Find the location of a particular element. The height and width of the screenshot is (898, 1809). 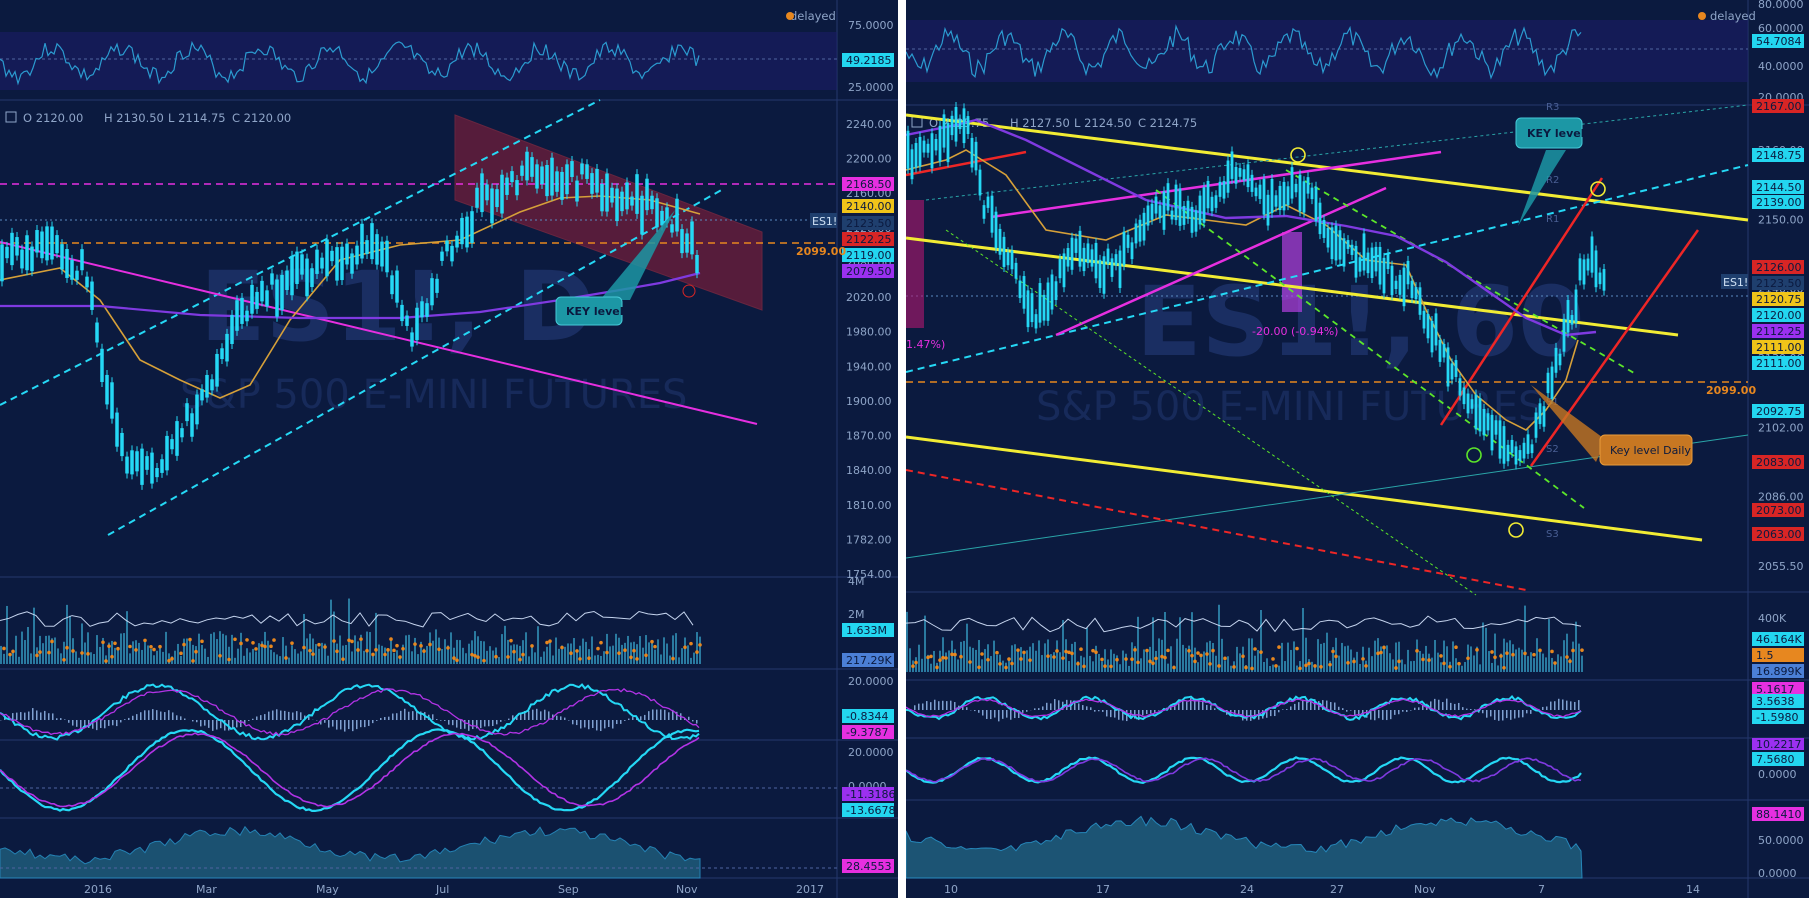

price-axis-tick: 2150.00 is located at coordinates (1781, 219).